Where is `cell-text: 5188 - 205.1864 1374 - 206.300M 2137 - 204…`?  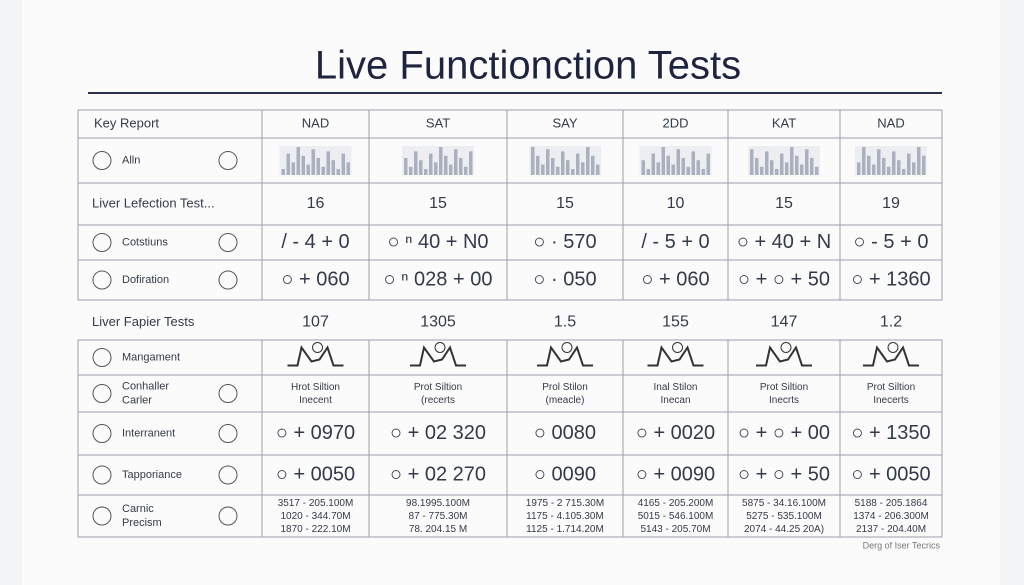
cell-text: 5188 - 205.1864 1374 - 206.300M 2137 - 204… is located at coordinates (891, 516).